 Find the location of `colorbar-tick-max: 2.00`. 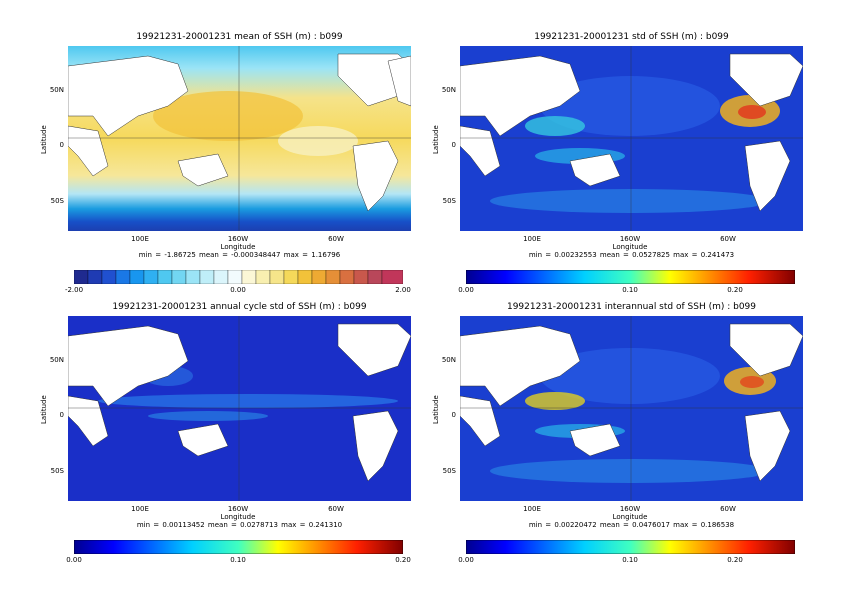

colorbar-tick-max: 2.00 is located at coordinates (403, 290).